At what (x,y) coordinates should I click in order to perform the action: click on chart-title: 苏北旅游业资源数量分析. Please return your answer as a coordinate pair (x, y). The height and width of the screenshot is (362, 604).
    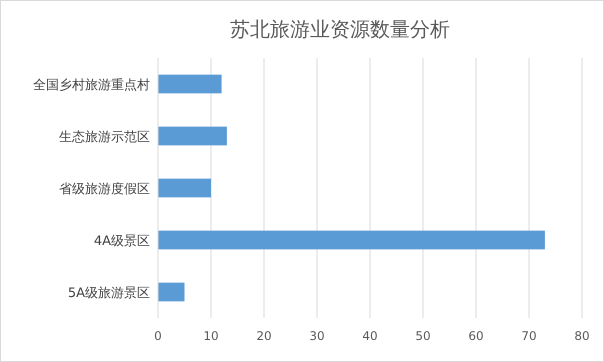
    Looking at the image, I should click on (340, 29).